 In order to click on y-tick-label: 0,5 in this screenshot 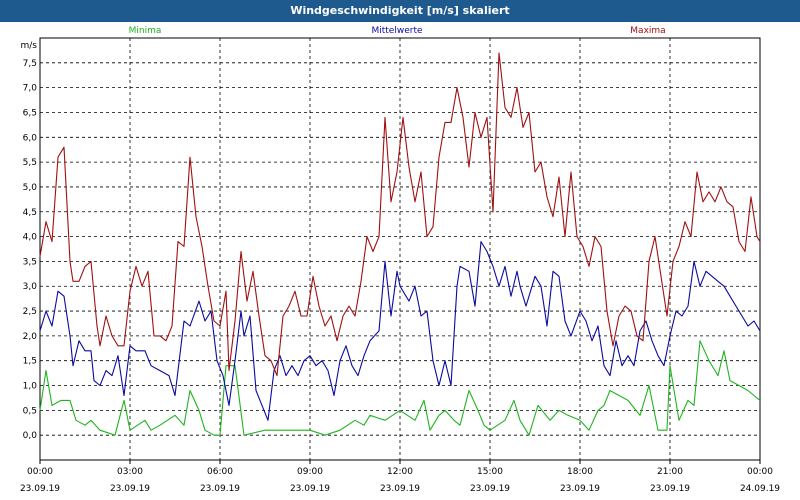, I will do `click(30, 411)`.